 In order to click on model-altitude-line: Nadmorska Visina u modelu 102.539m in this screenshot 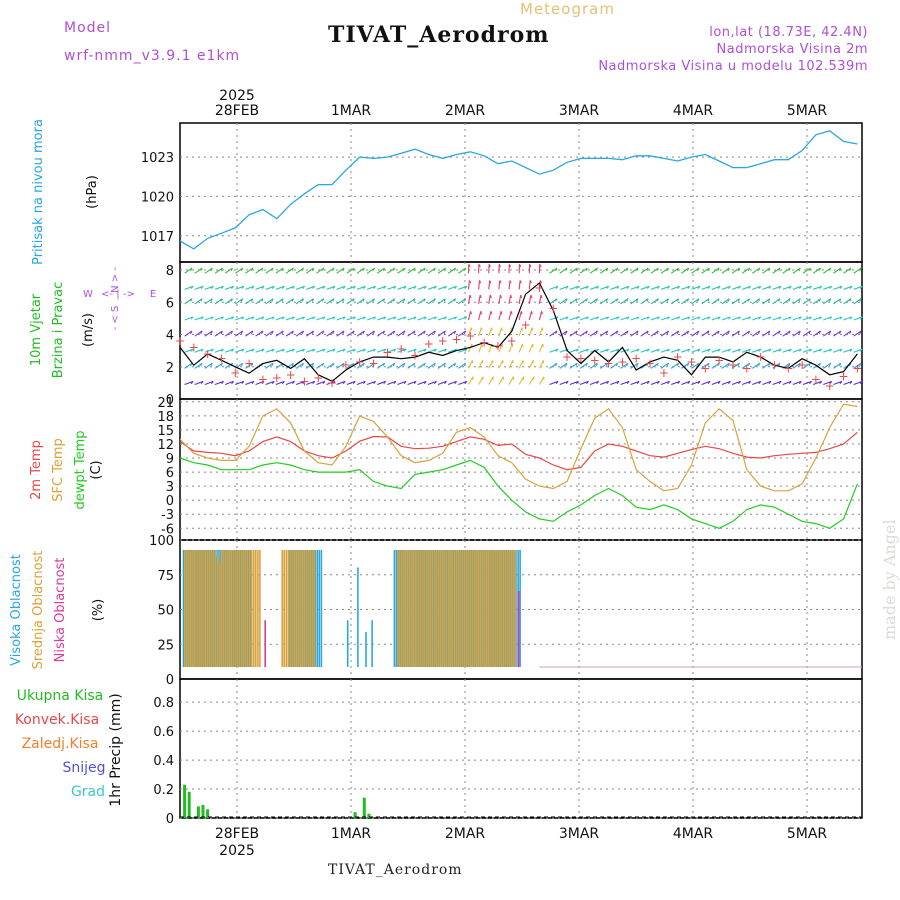, I will do `click(733, 66)`.